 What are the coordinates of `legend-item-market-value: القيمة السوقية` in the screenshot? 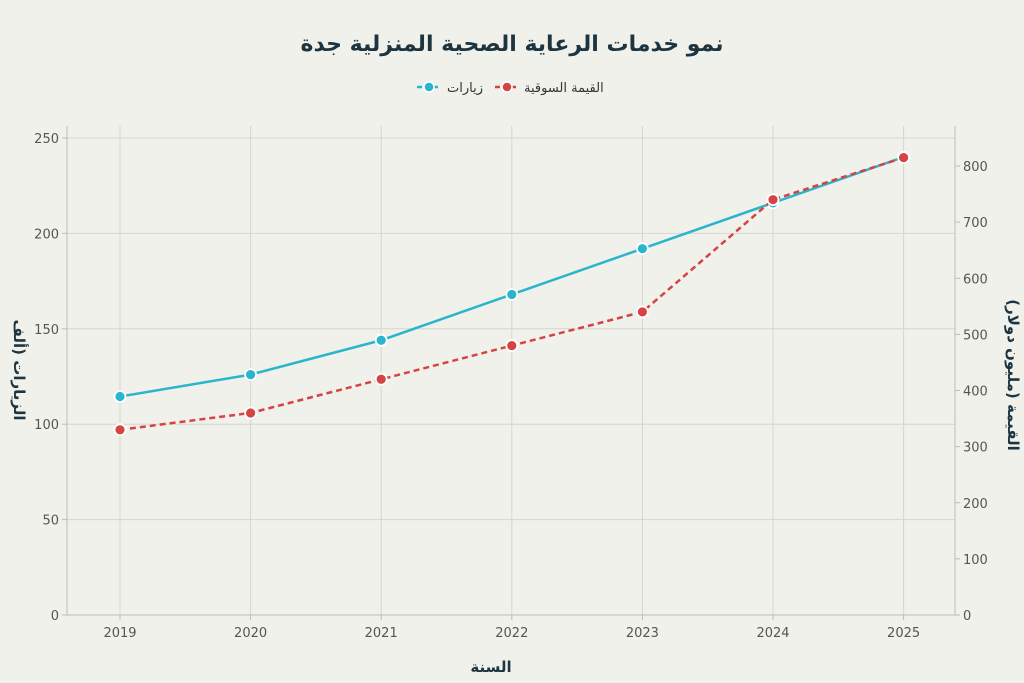 It's located at (549, 88).